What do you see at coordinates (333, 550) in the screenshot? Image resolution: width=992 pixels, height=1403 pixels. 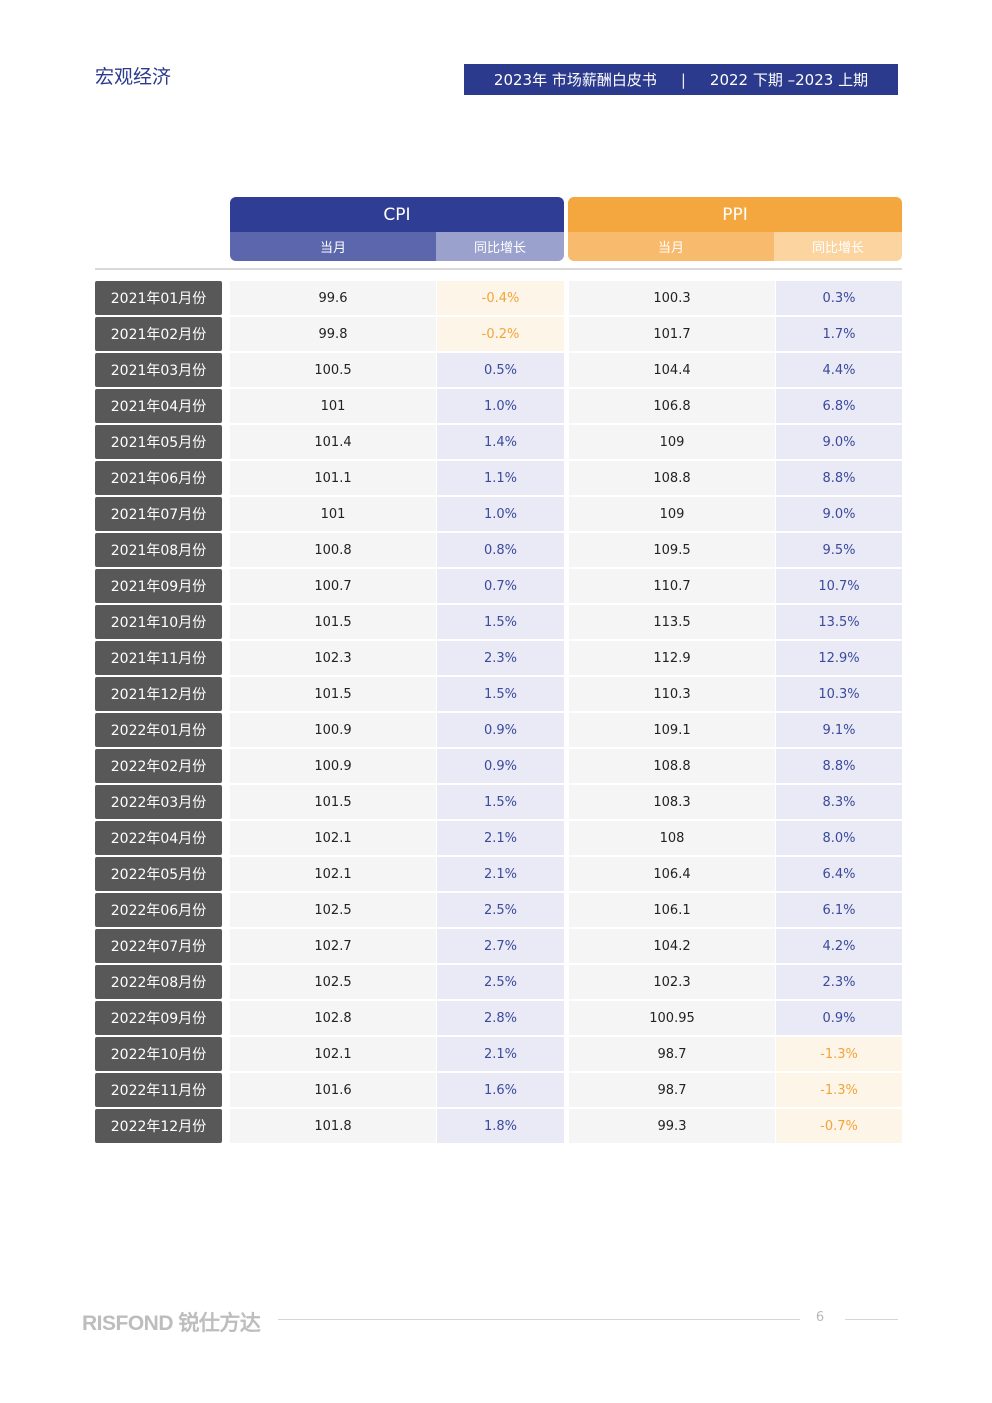 I see `cpi-value-cell: 100.8` at bounding box center [333, 550].